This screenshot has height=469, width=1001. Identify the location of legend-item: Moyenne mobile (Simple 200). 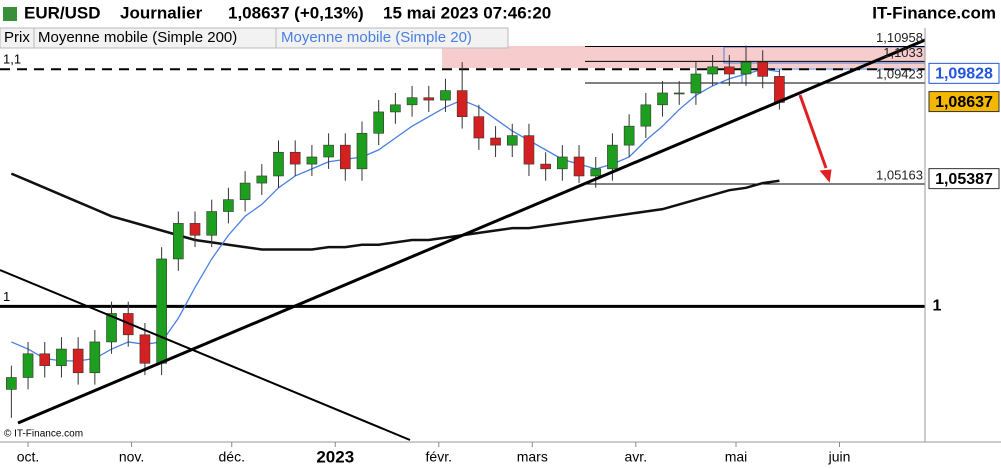
(137, 37).